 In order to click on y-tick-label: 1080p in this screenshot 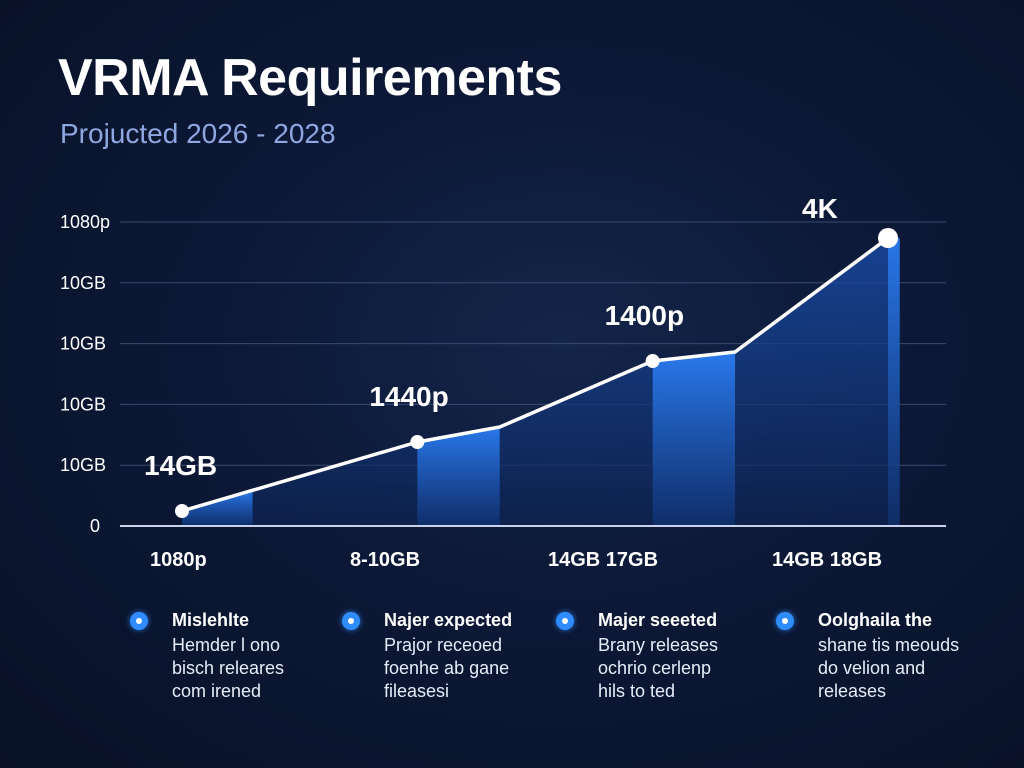, I will do `click(85, 222)`.